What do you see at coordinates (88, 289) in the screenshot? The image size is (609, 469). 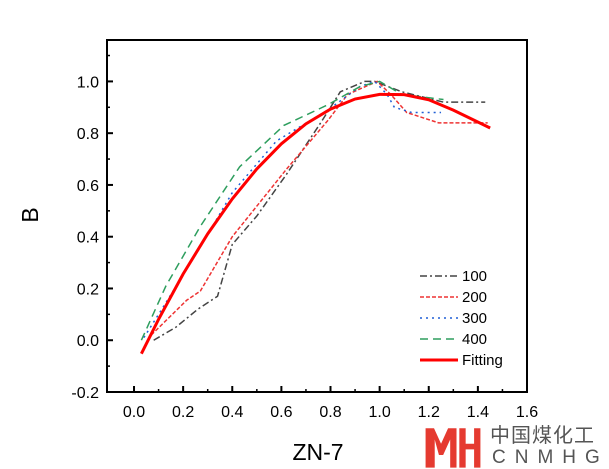 I see `y-tick-label: 0.2` at bounding box center [88, 289].